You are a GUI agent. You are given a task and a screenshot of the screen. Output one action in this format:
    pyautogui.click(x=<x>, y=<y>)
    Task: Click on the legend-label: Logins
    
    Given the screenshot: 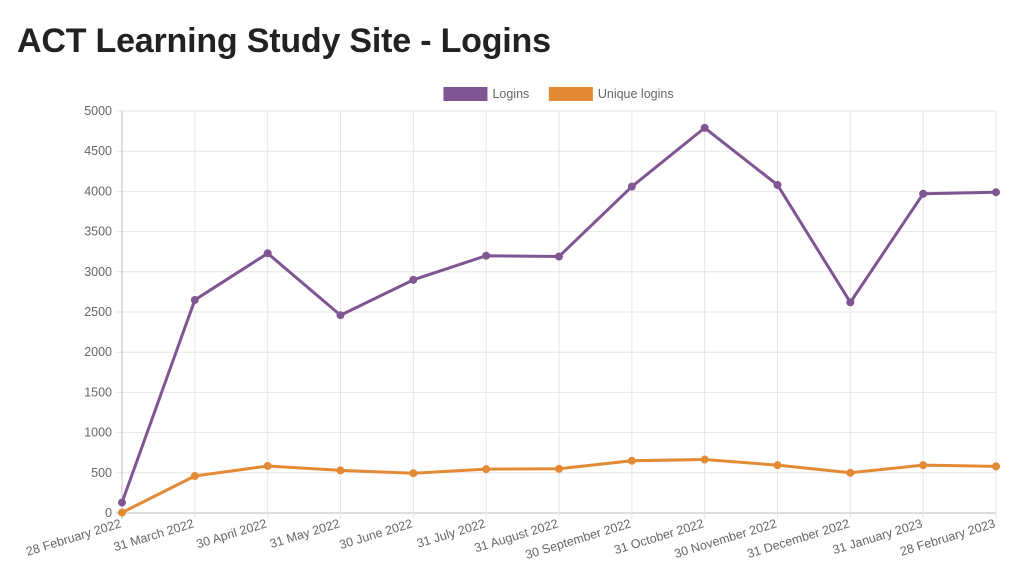 What is the action you would take?
    pyautogui.click(x=510, y=94)
    